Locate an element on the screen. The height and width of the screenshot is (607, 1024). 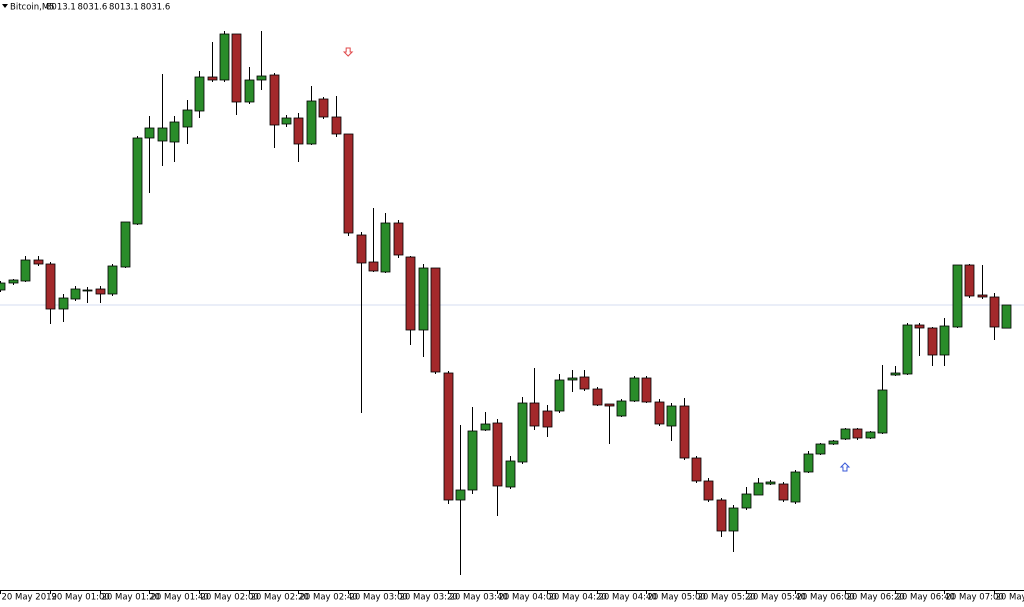
header-triangle is located at coordinates (5, 6).